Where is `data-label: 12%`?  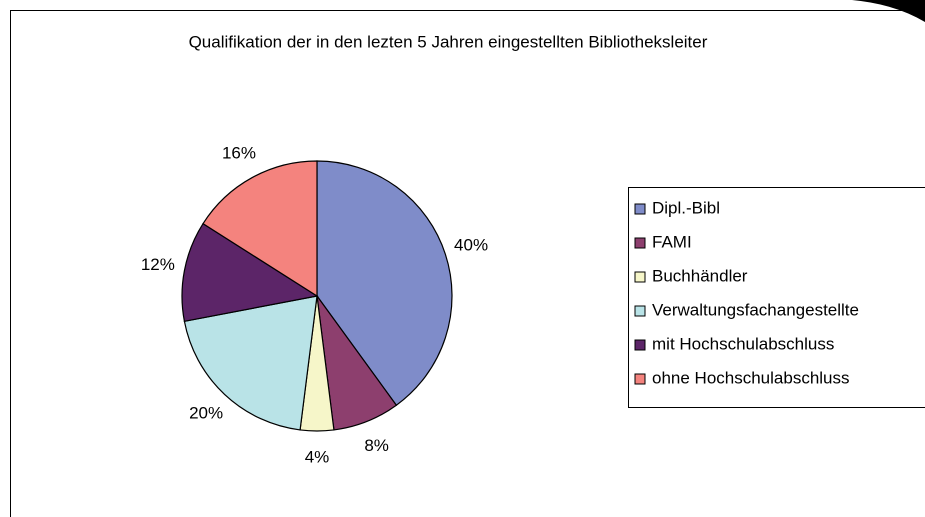 data-label: 12% is located at coordinates (158, 264).